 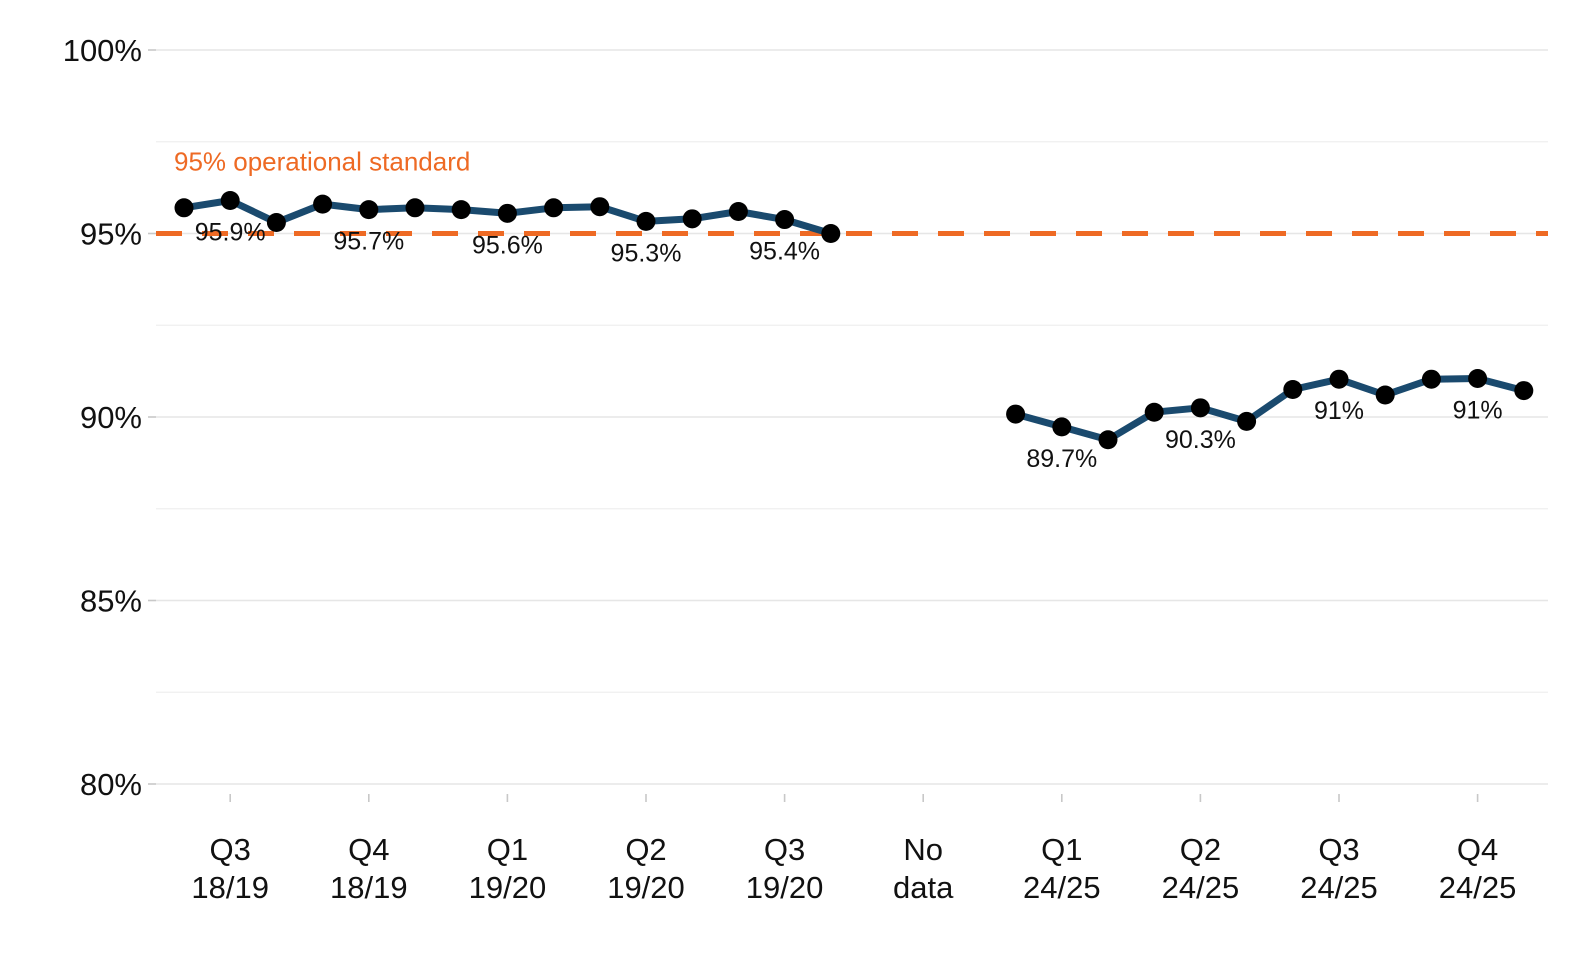 What do you see at coordinates (1478, 868) in the screenshot?
I see `x-tick-label: Q4 24/25` at bounding box center [1478, 868].